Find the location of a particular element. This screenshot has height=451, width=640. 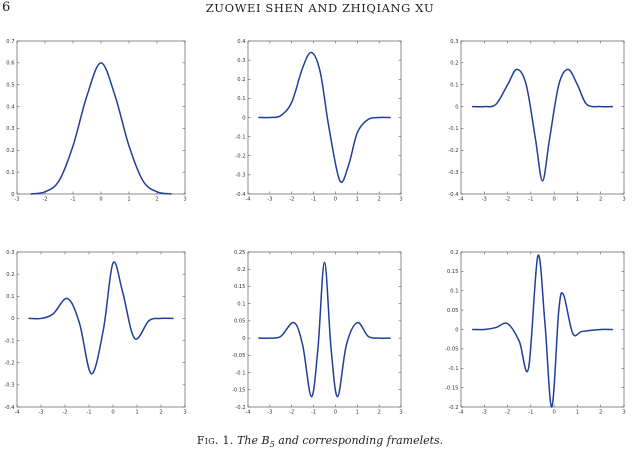

plot-1: -3 -2 -1 0 1 2 3 0 0.1 0.2 0.3 0.4 0.5 0.6 0.7 is located at coordinates (96, 121).